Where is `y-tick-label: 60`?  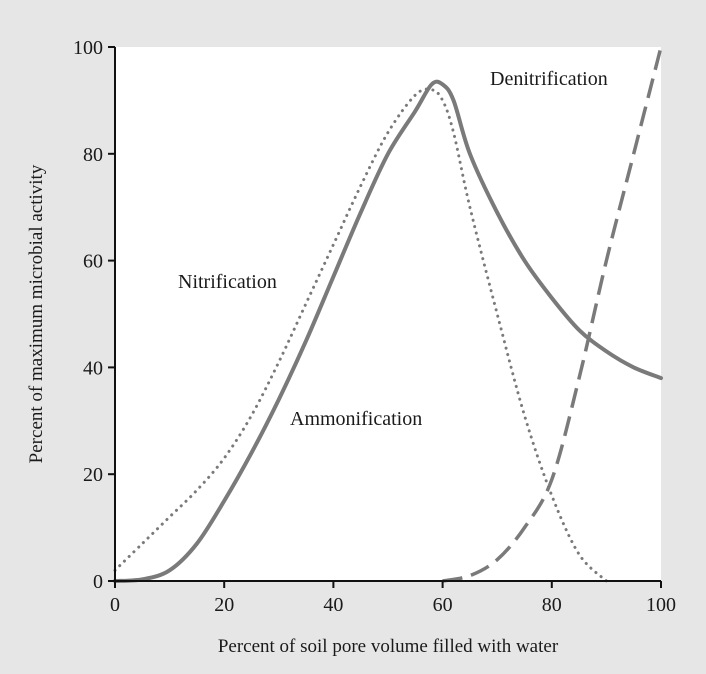
y-tick-label: 60 is located at coordinates (93, 262).